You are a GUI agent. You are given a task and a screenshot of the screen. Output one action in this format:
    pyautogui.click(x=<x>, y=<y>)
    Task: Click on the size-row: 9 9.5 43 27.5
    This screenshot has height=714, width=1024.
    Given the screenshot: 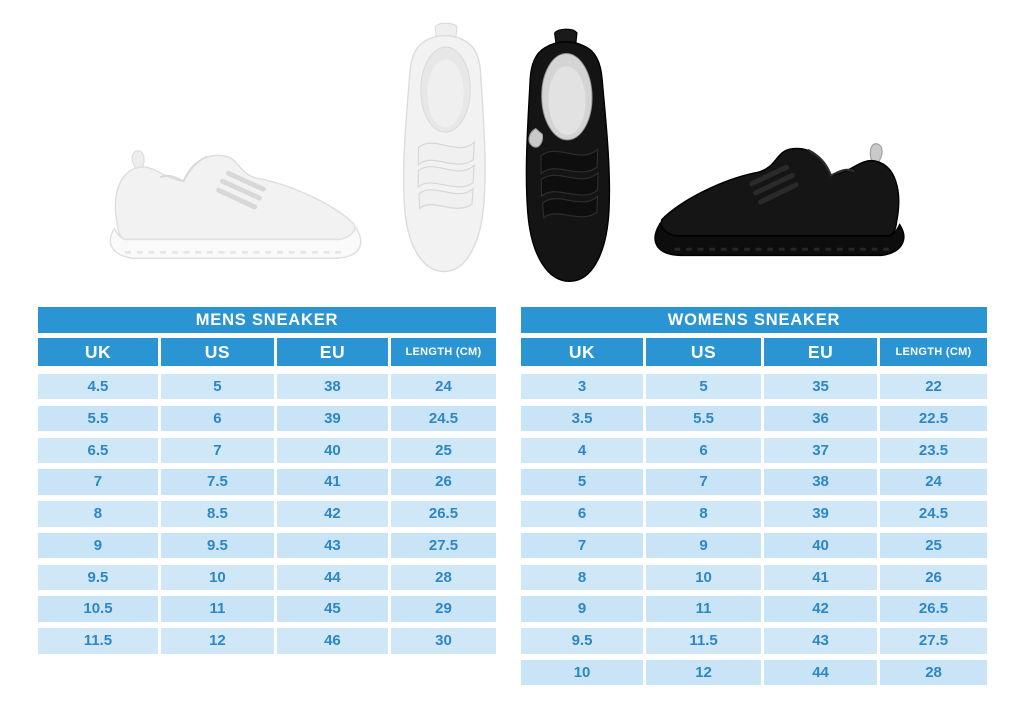 What is the action you would take?
    pyautogui.click(x=267, y=545)
    